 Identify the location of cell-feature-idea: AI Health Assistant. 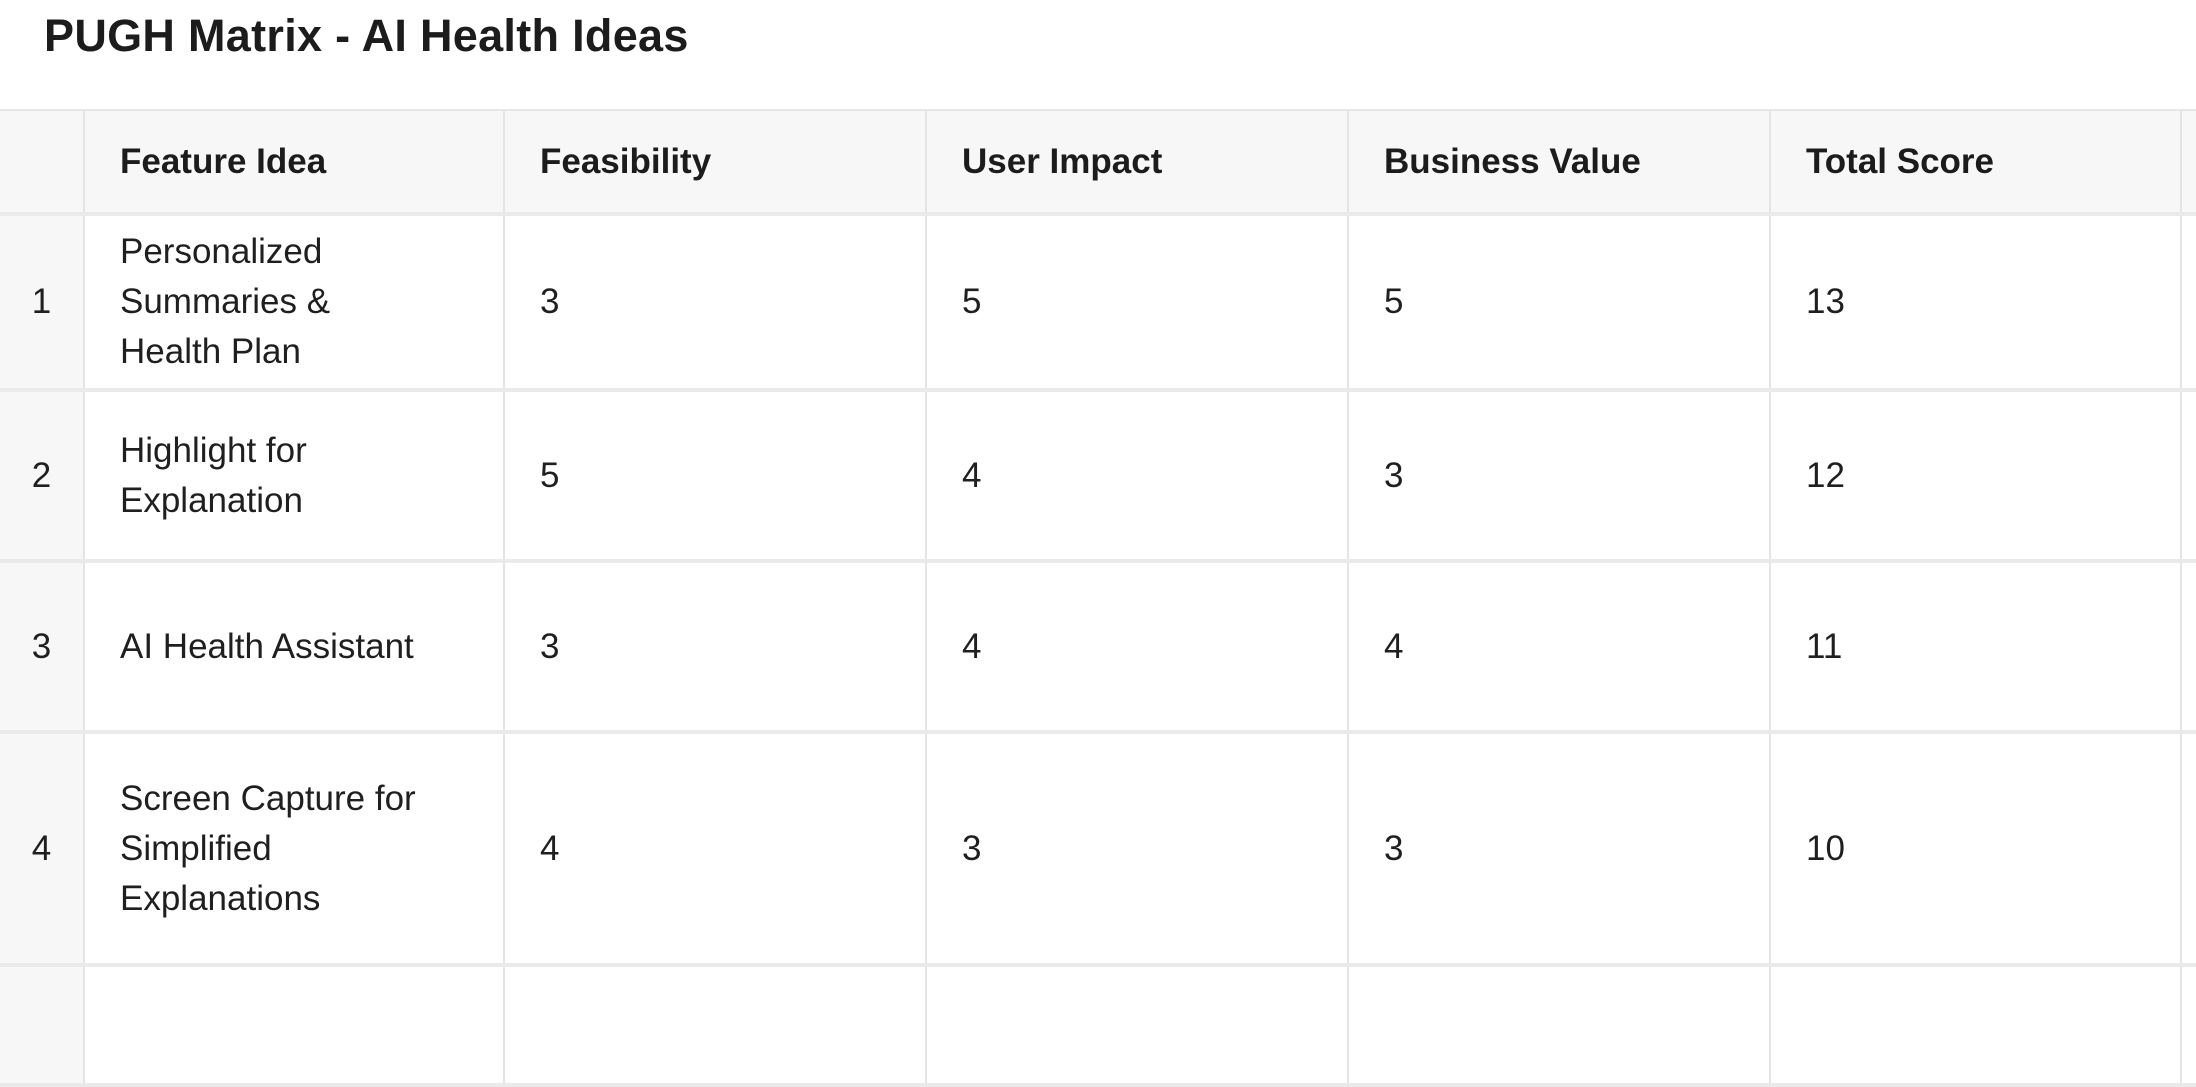
(295, 646).